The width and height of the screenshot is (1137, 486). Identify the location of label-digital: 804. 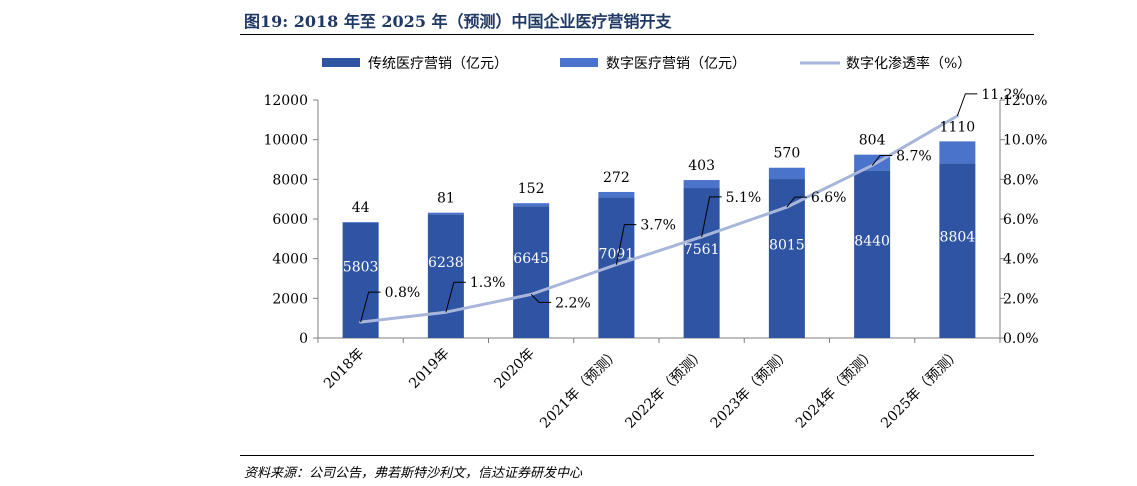
(872, 141).